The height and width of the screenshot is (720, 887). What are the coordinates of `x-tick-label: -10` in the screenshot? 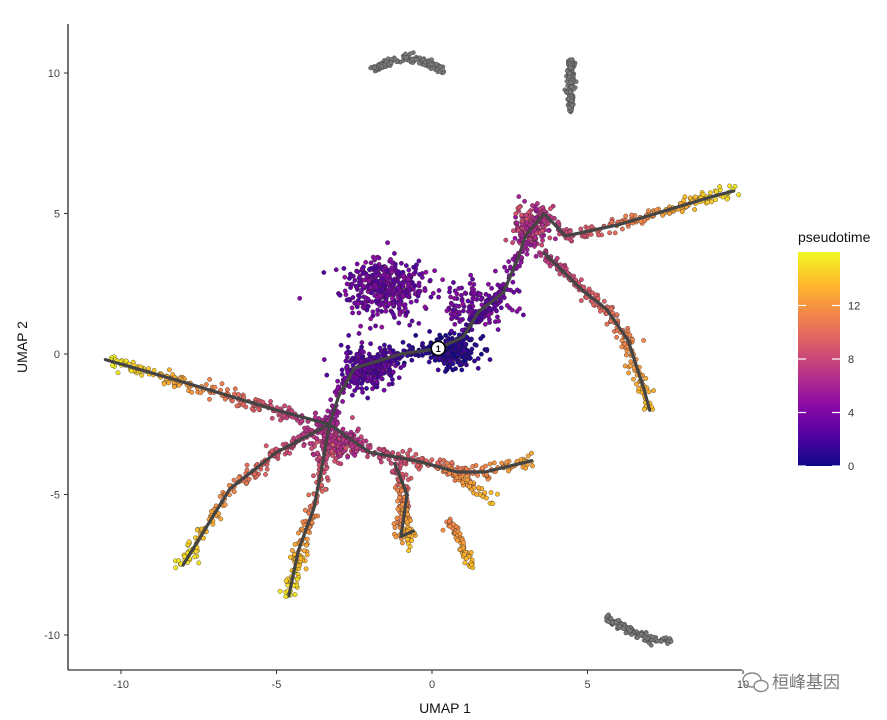 It's located at (121, 685).